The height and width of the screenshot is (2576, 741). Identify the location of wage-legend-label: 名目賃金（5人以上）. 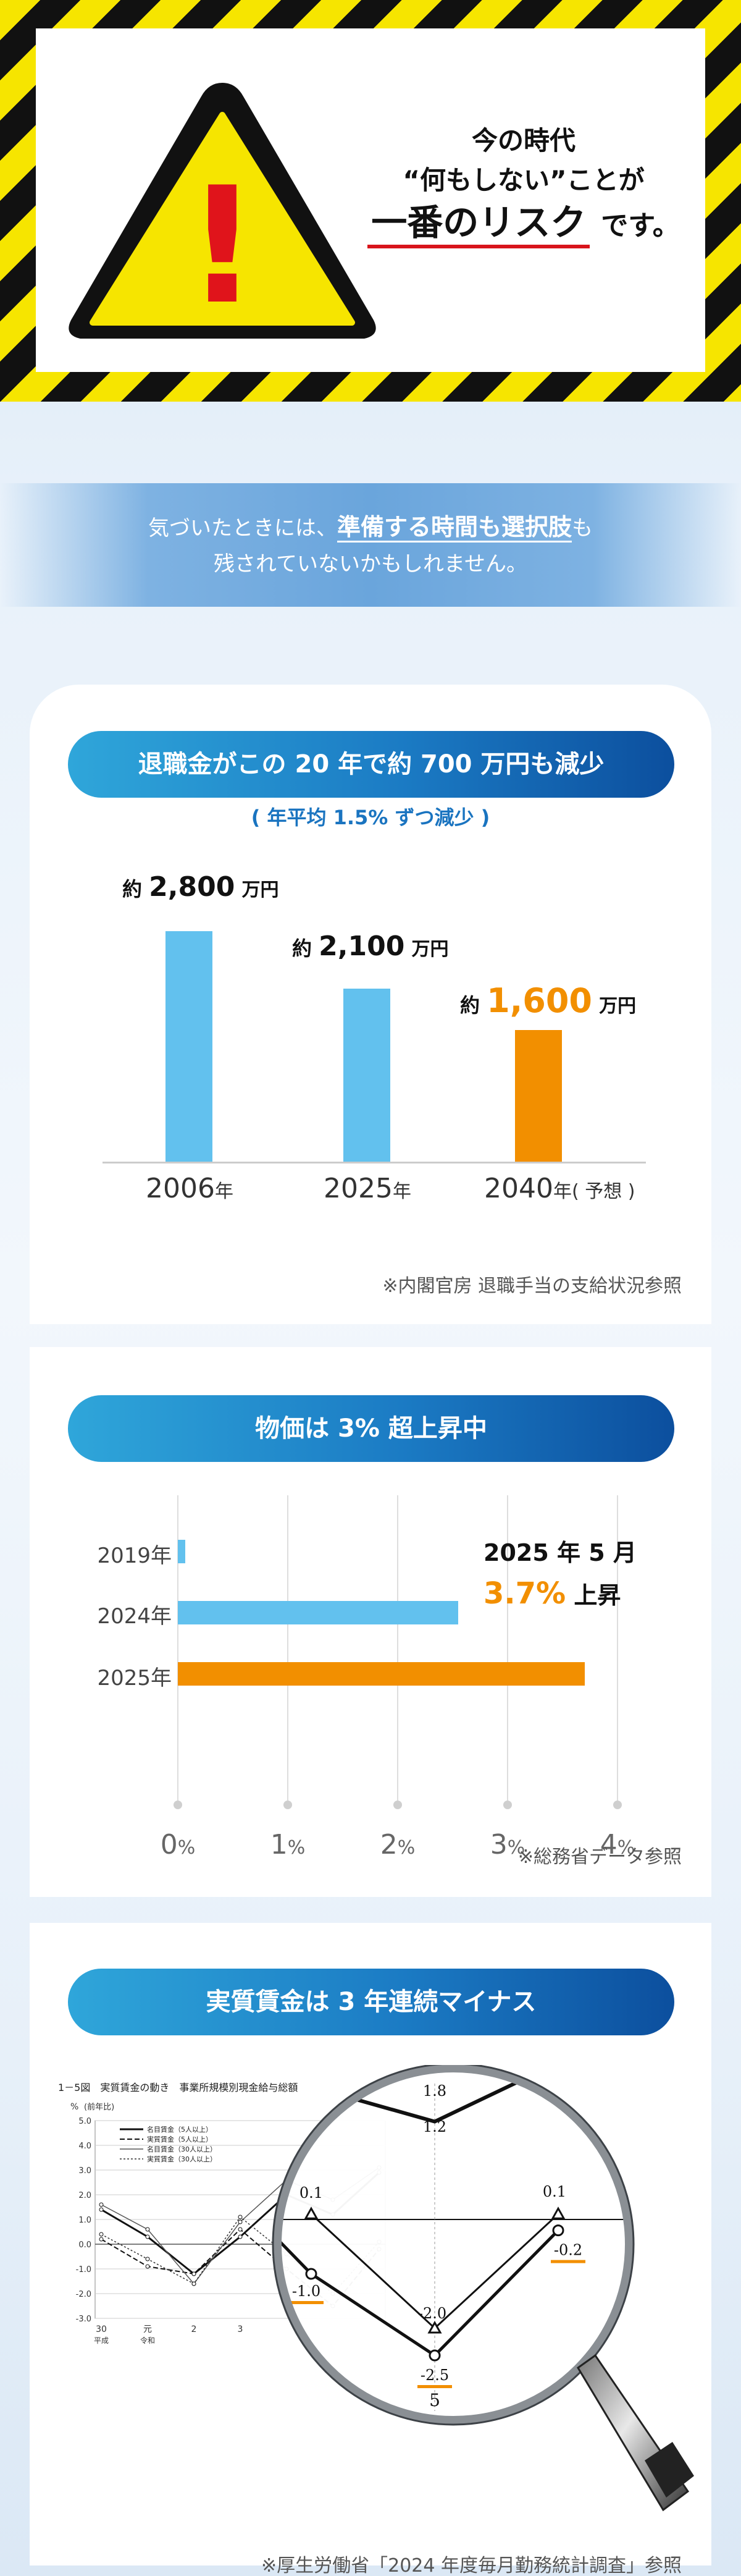
(179, 2129).